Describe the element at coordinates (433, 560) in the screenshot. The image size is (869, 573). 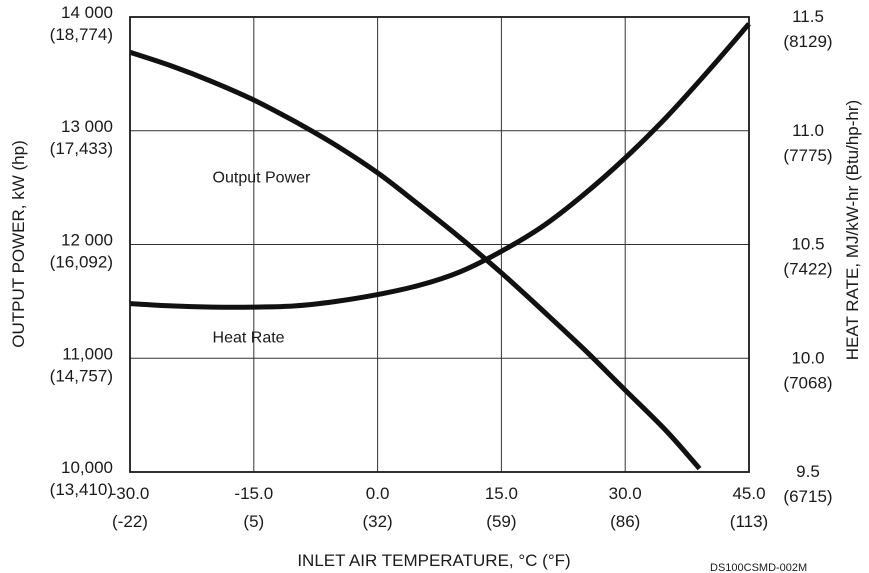
I see `x-axis-title: INLET AIR TEMPERATURE, °C (°F)` at that location.